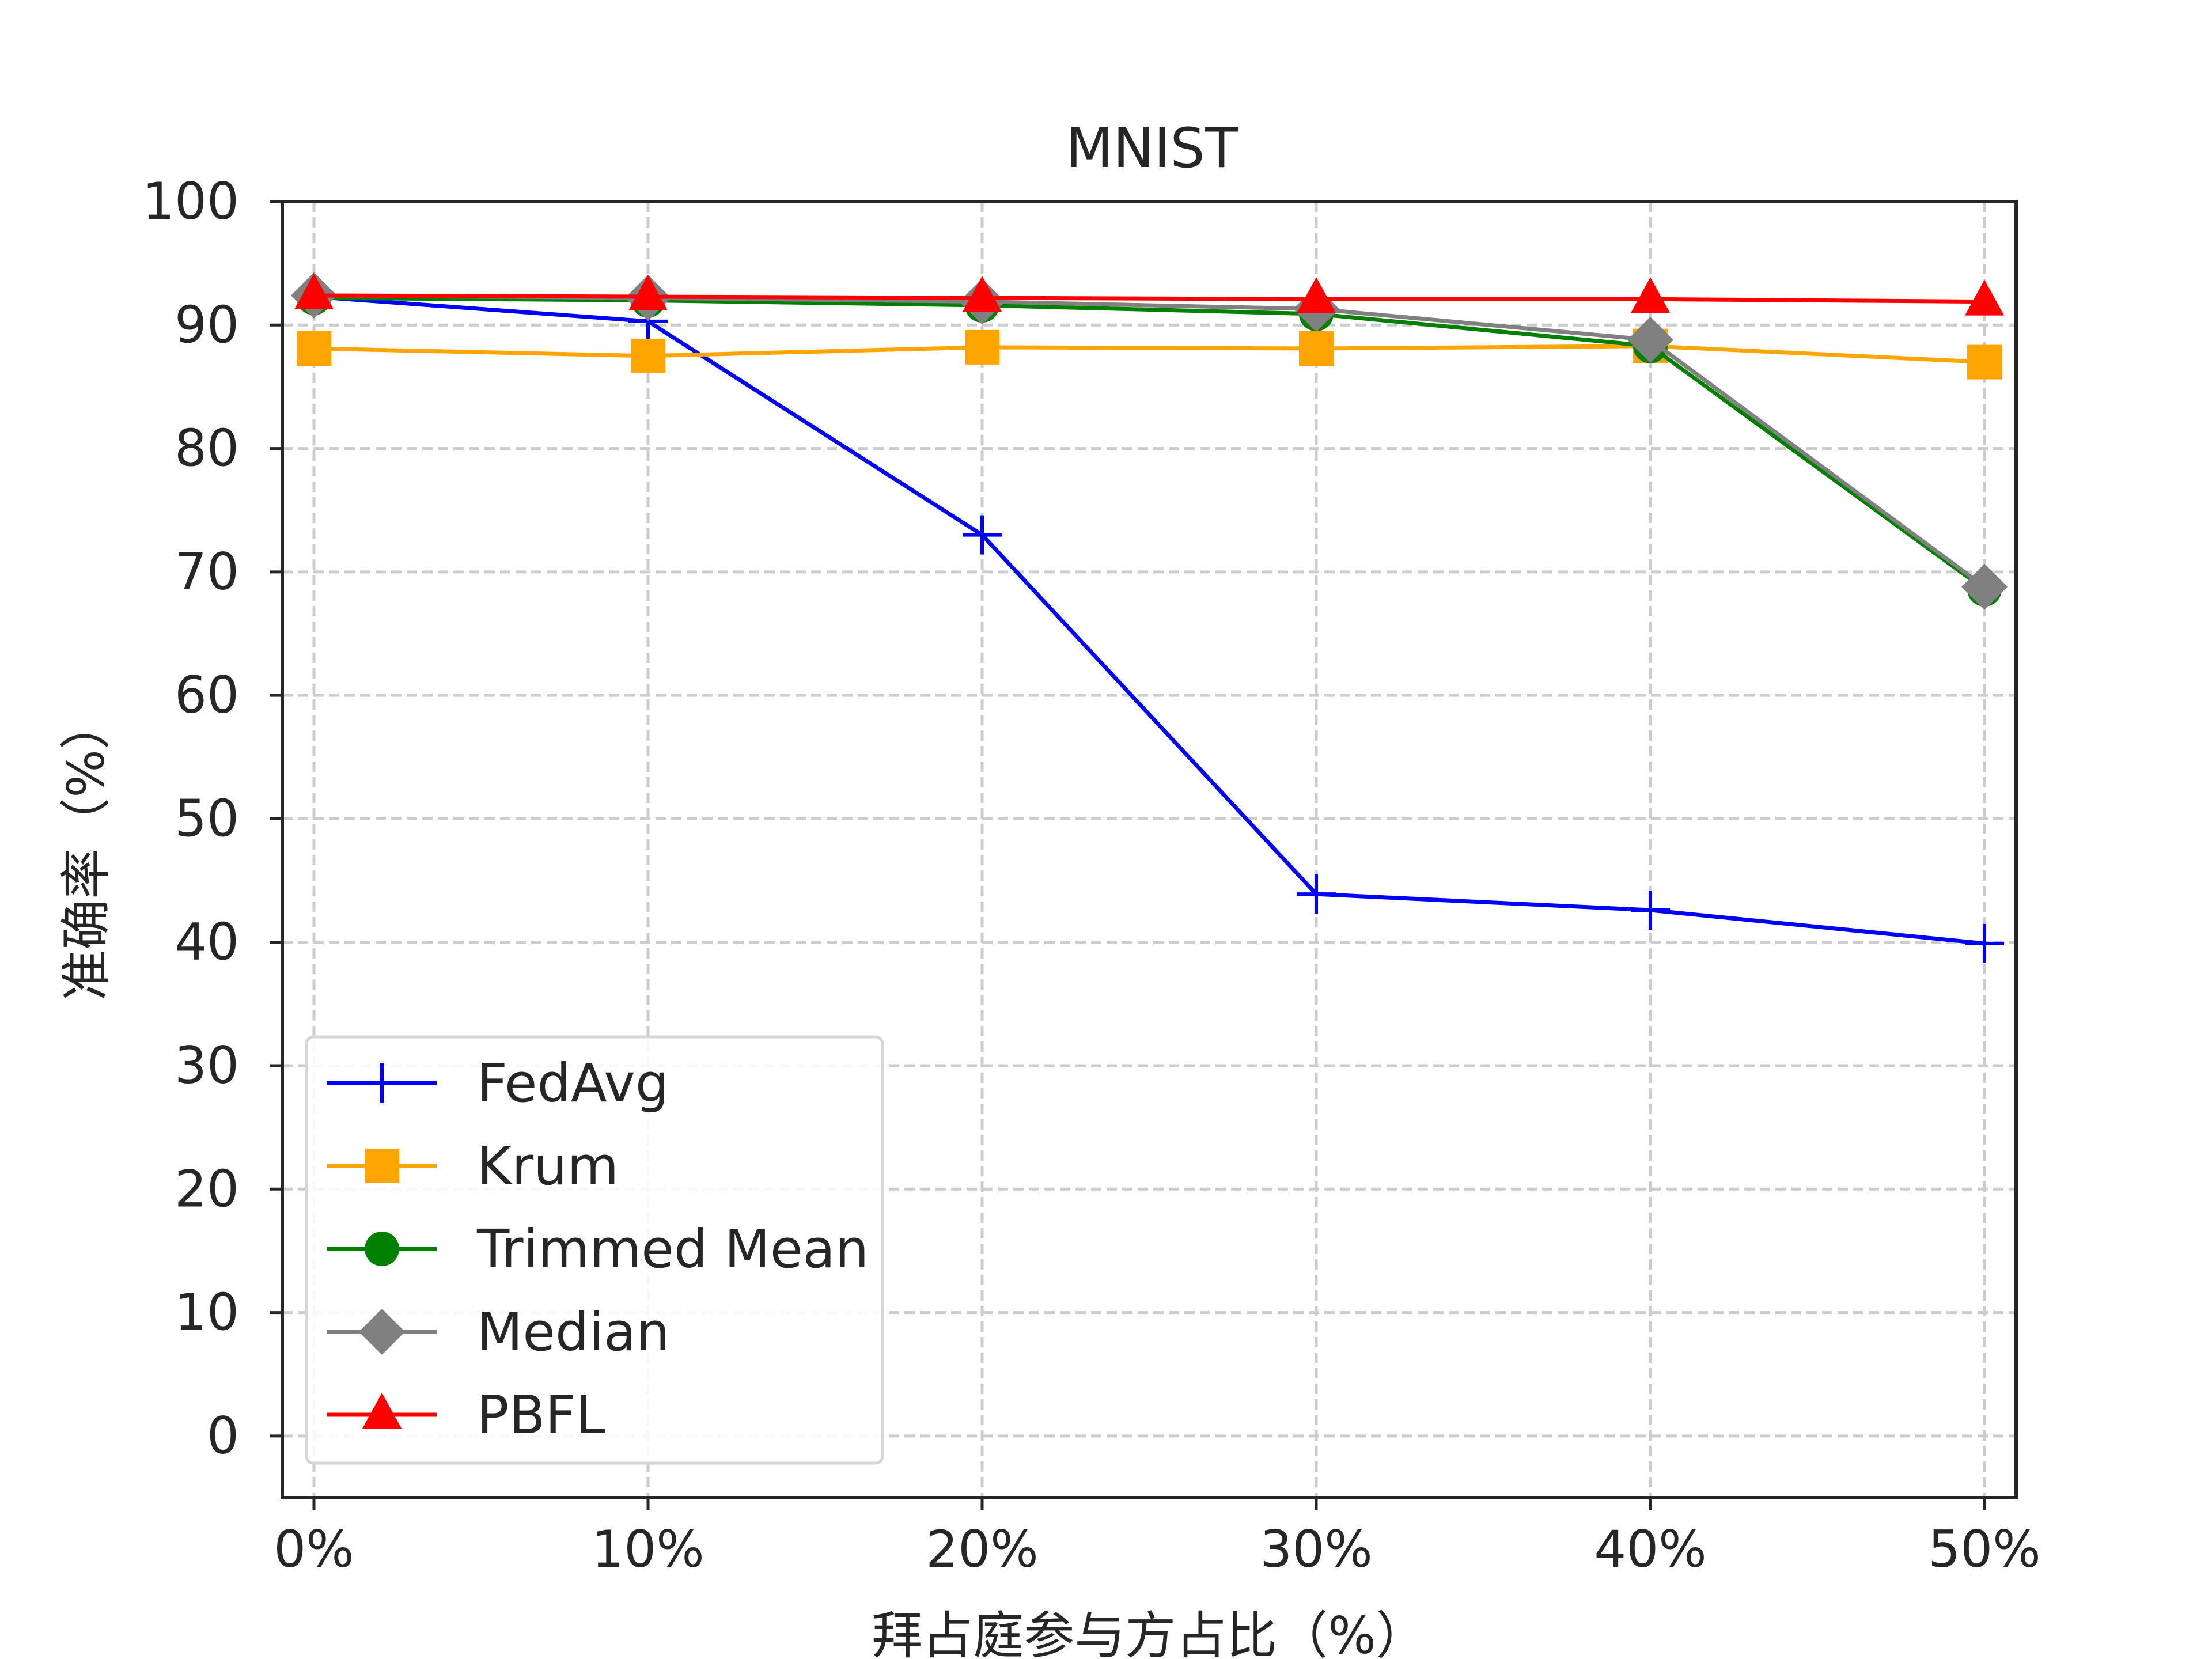  Describe the element at coordinates (207, 324) in the screenshot. I see `y-tick-label: 90` at that location.